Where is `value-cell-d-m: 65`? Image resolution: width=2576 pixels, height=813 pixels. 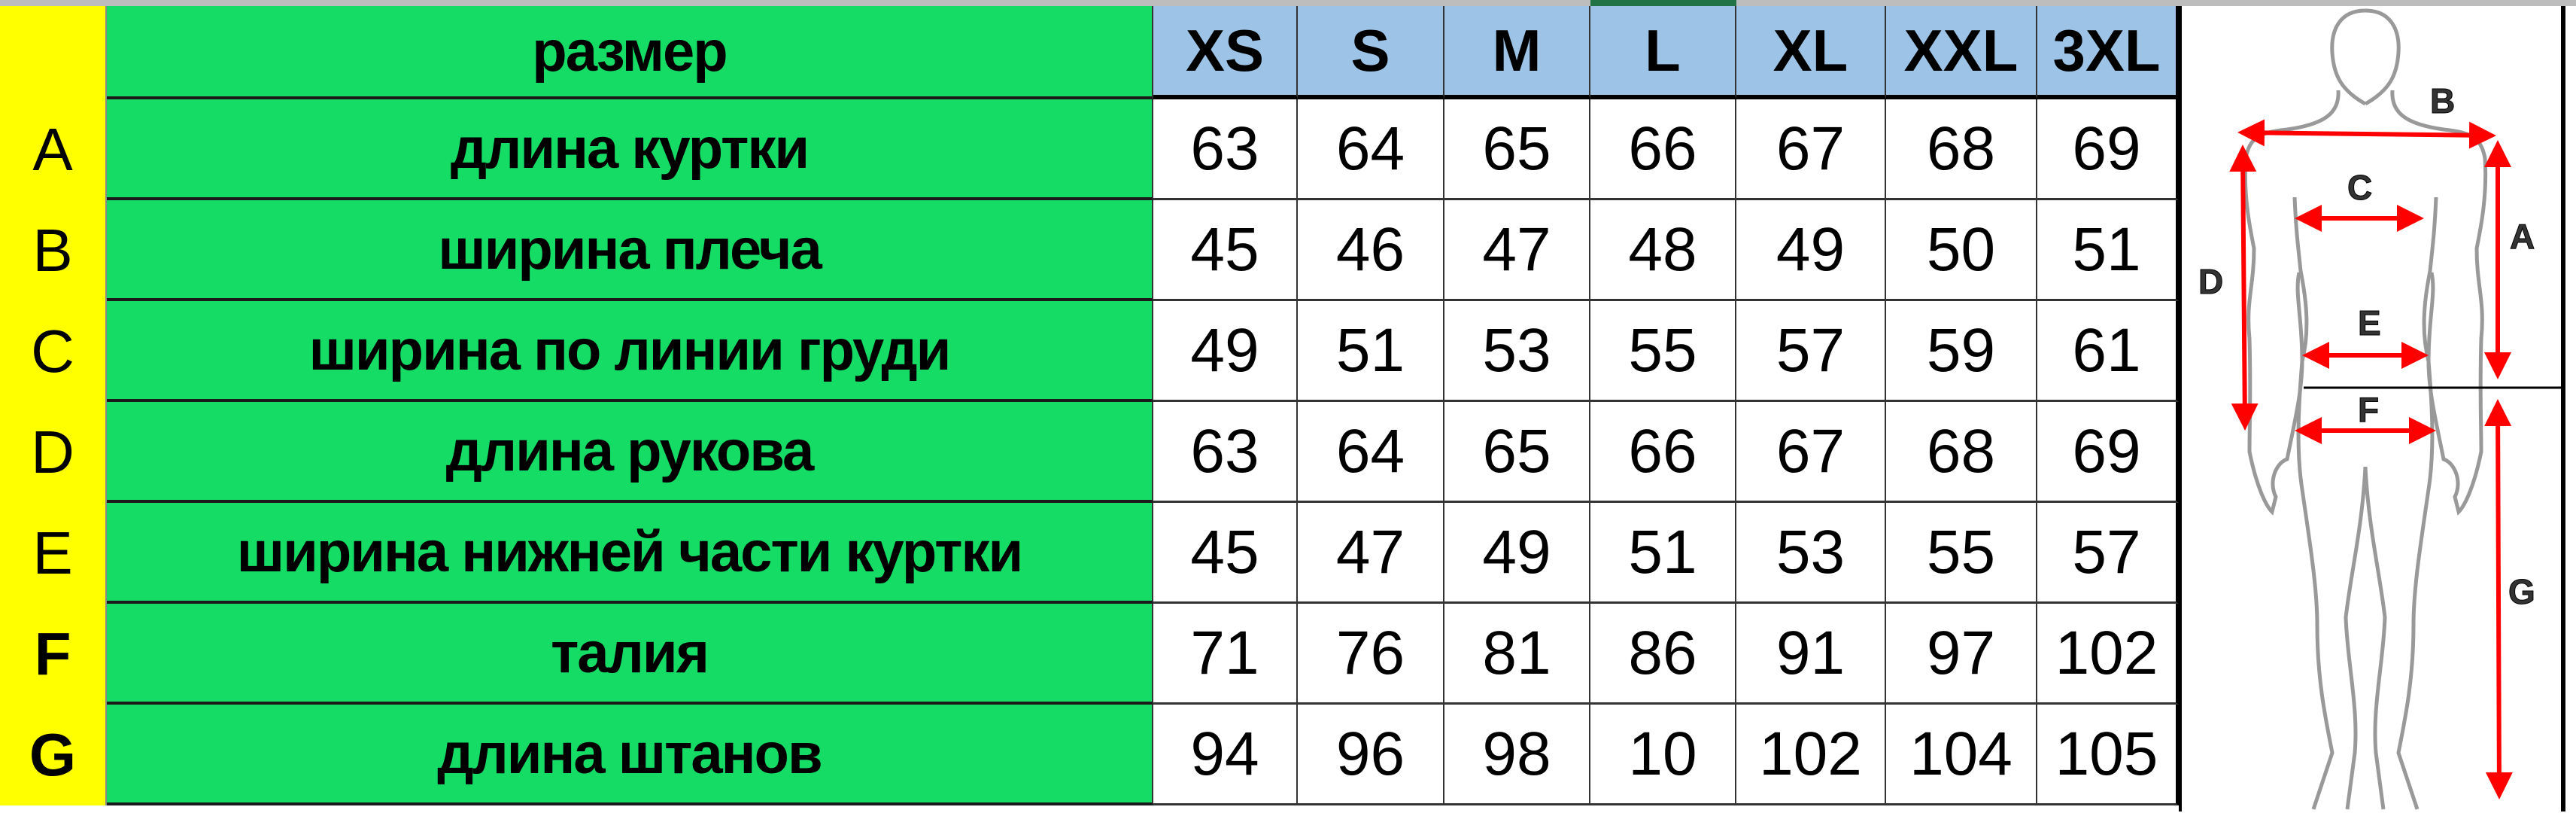
value-cell-d-m: 65 is located at coordinates (1517, 452).